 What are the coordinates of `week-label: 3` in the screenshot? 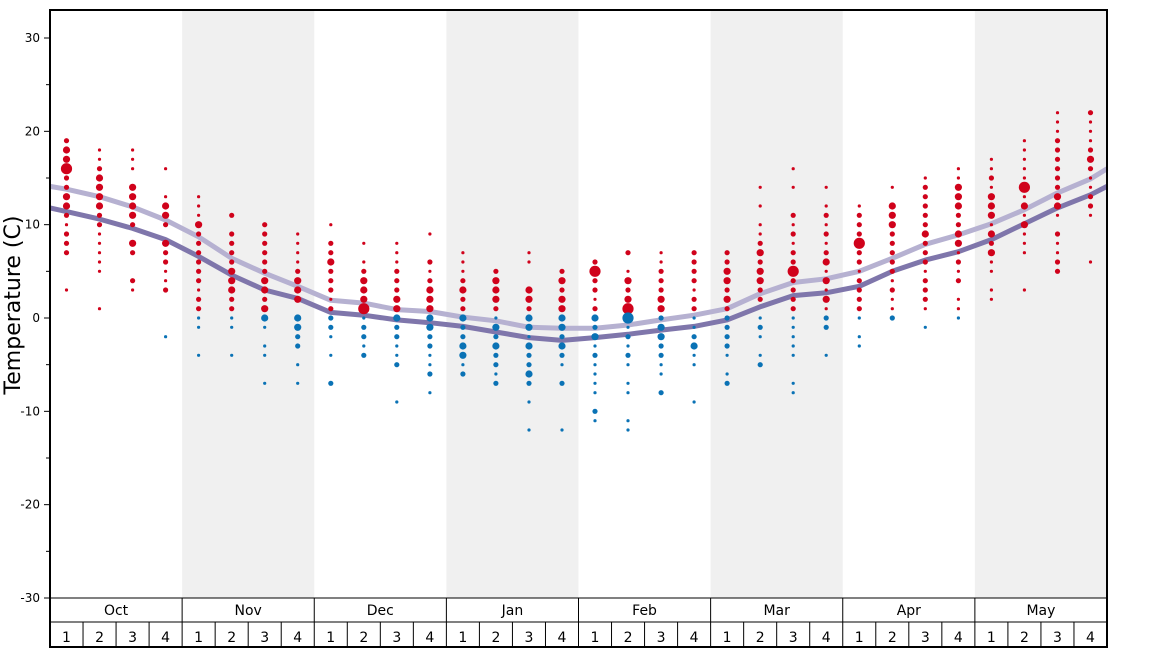 It's located at (793, 638).